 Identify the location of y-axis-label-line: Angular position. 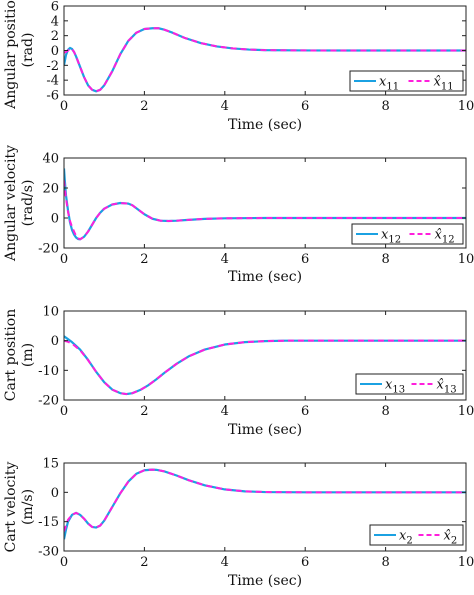
(11, 55).